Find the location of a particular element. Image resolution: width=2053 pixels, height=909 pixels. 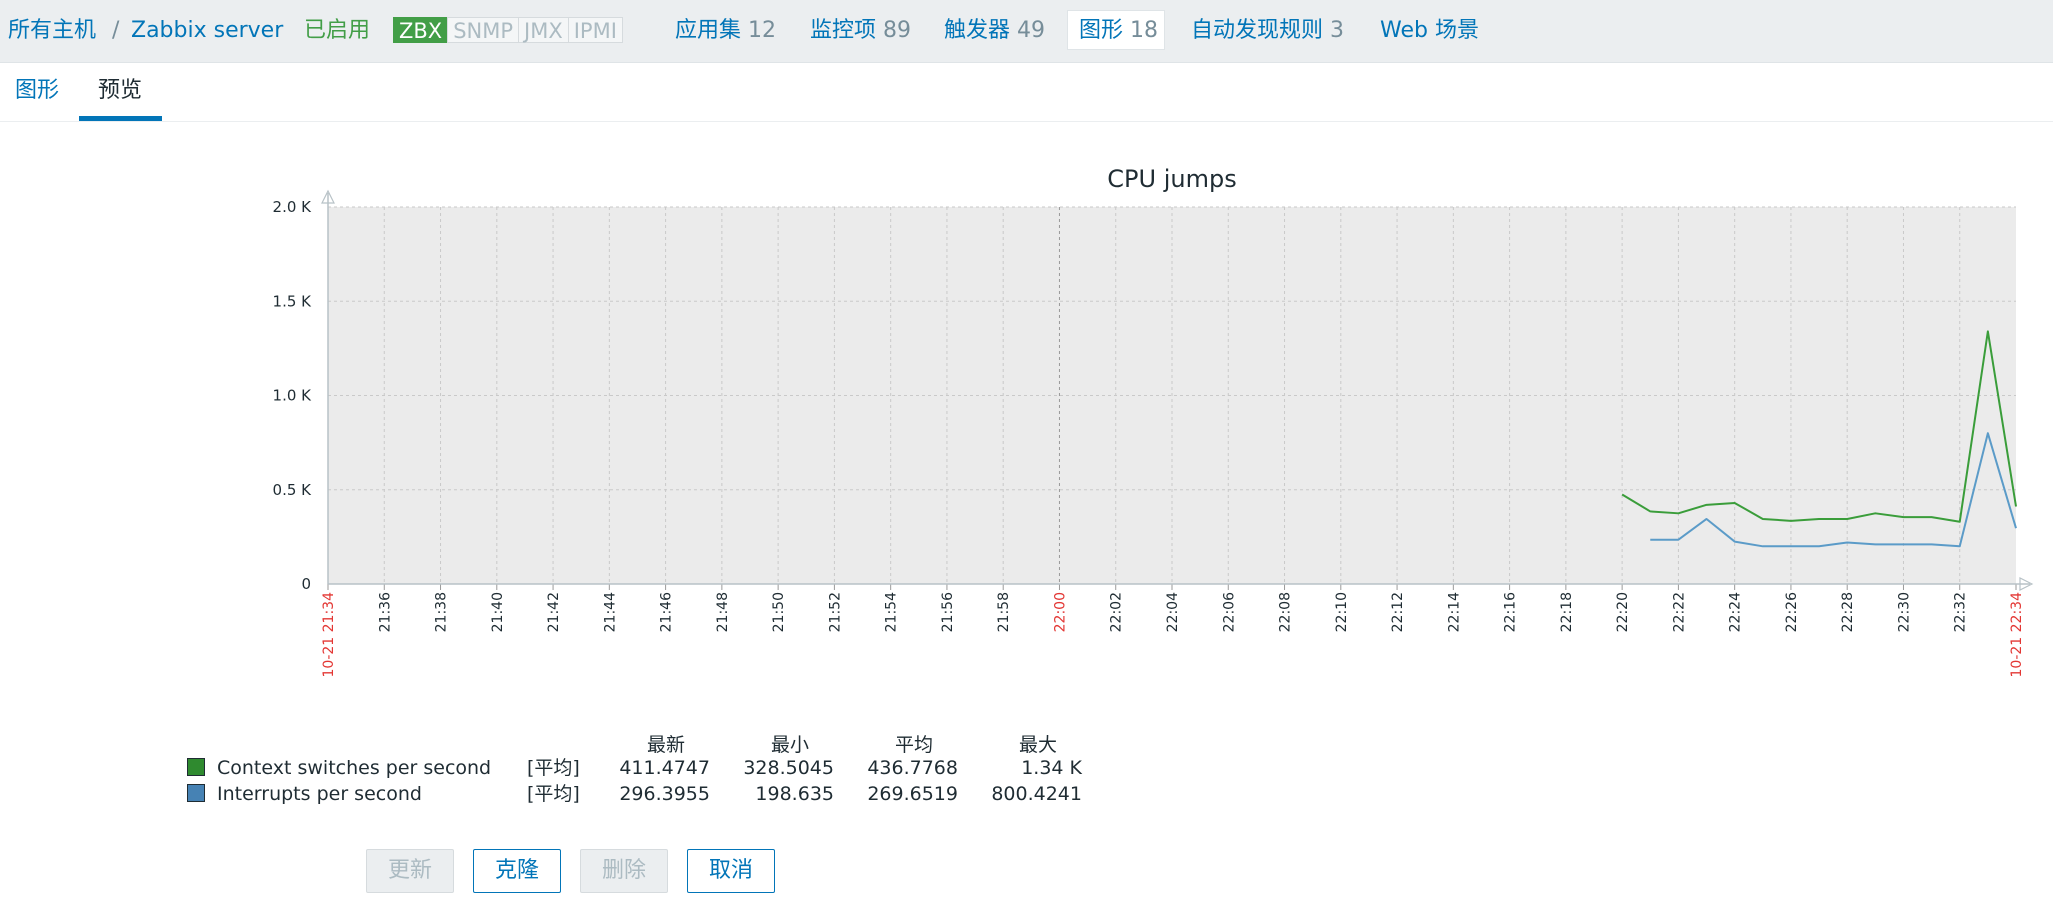

x-tick-label: 22:16 is located at coordinates (1511, 612).